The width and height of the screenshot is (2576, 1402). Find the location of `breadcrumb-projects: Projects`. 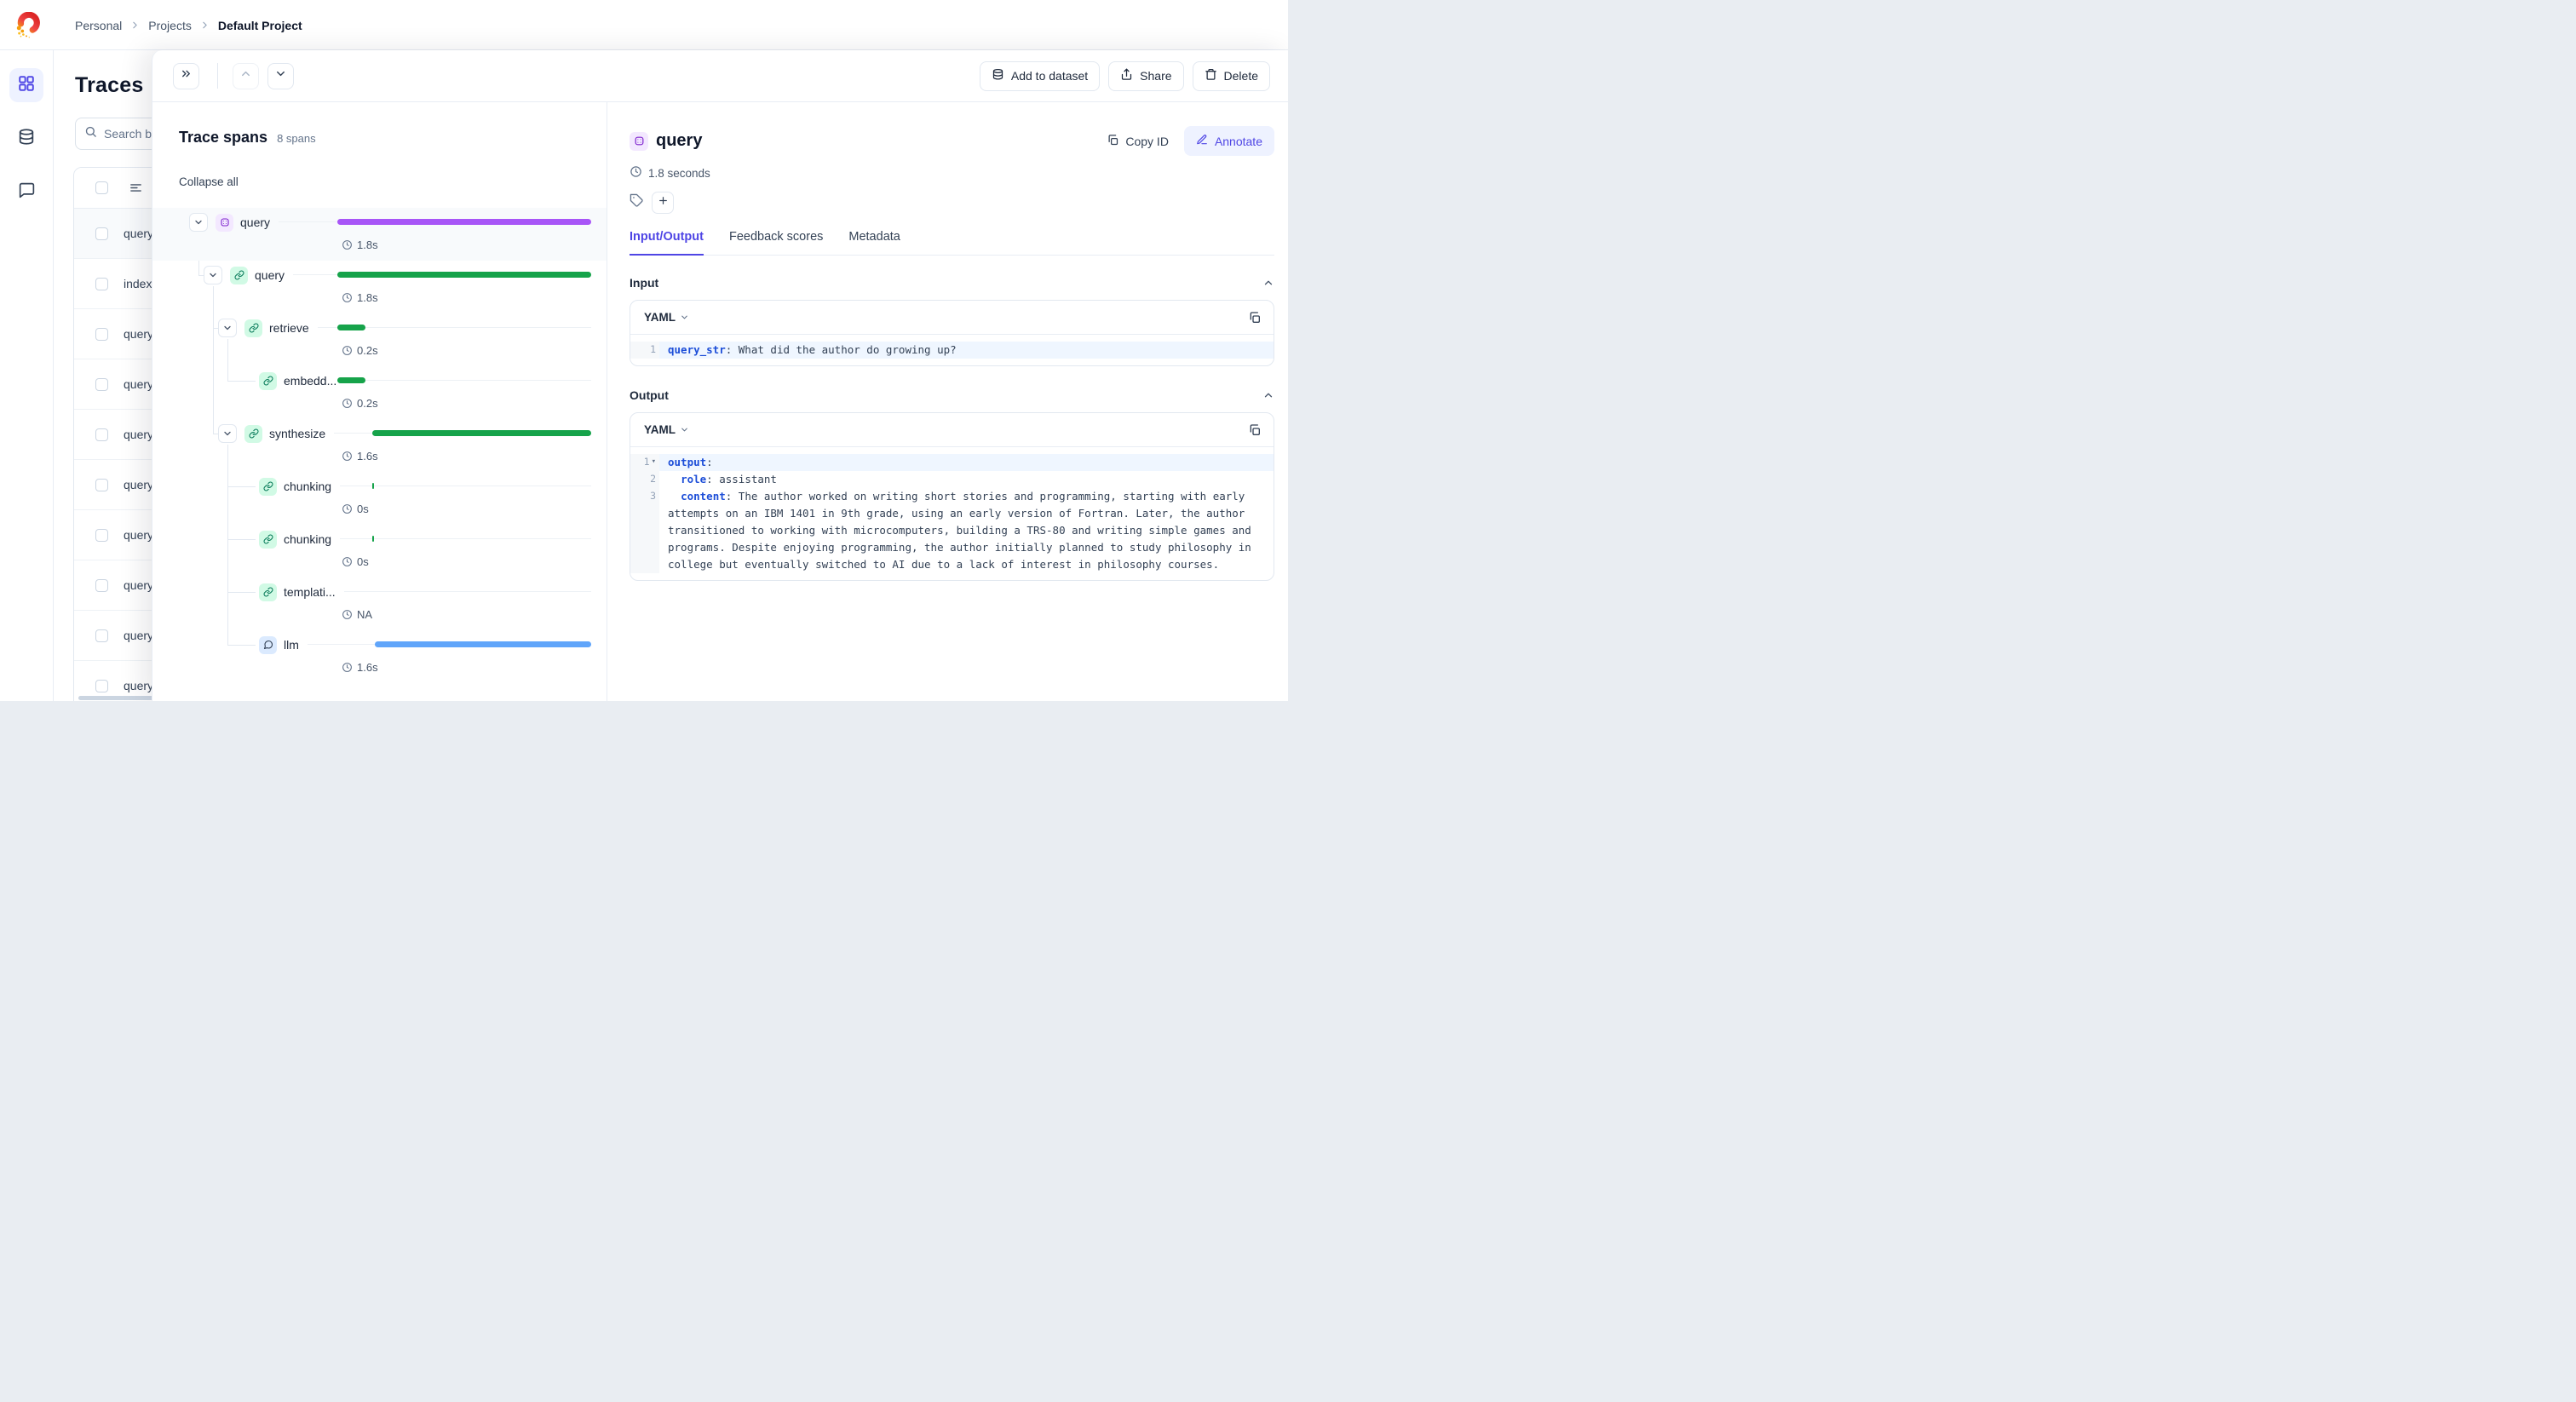

breadcrumb-projects: Projects is located at coordinates (170, 25).